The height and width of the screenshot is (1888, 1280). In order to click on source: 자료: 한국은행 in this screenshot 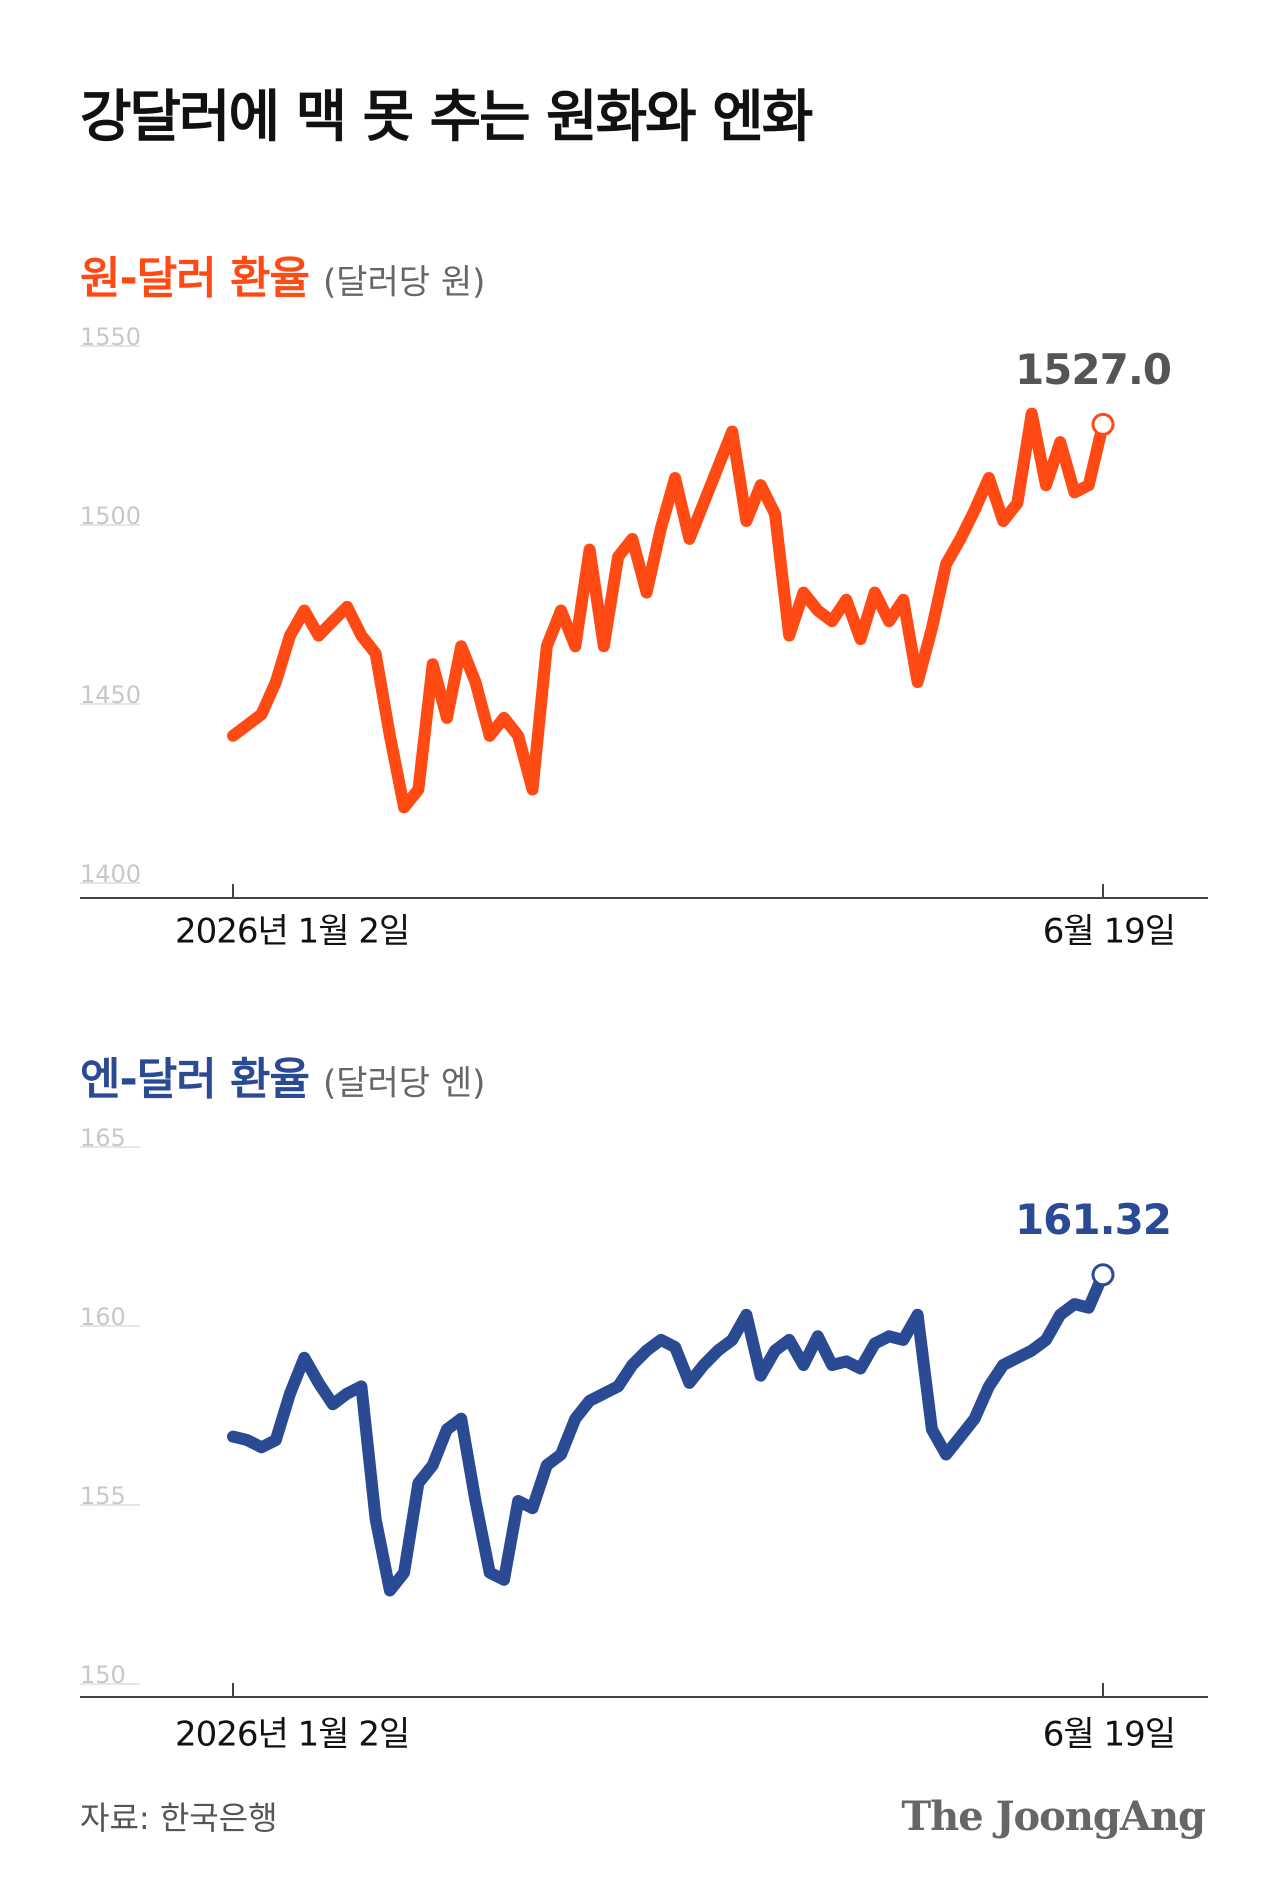, I will do `click(179, 1818)`.